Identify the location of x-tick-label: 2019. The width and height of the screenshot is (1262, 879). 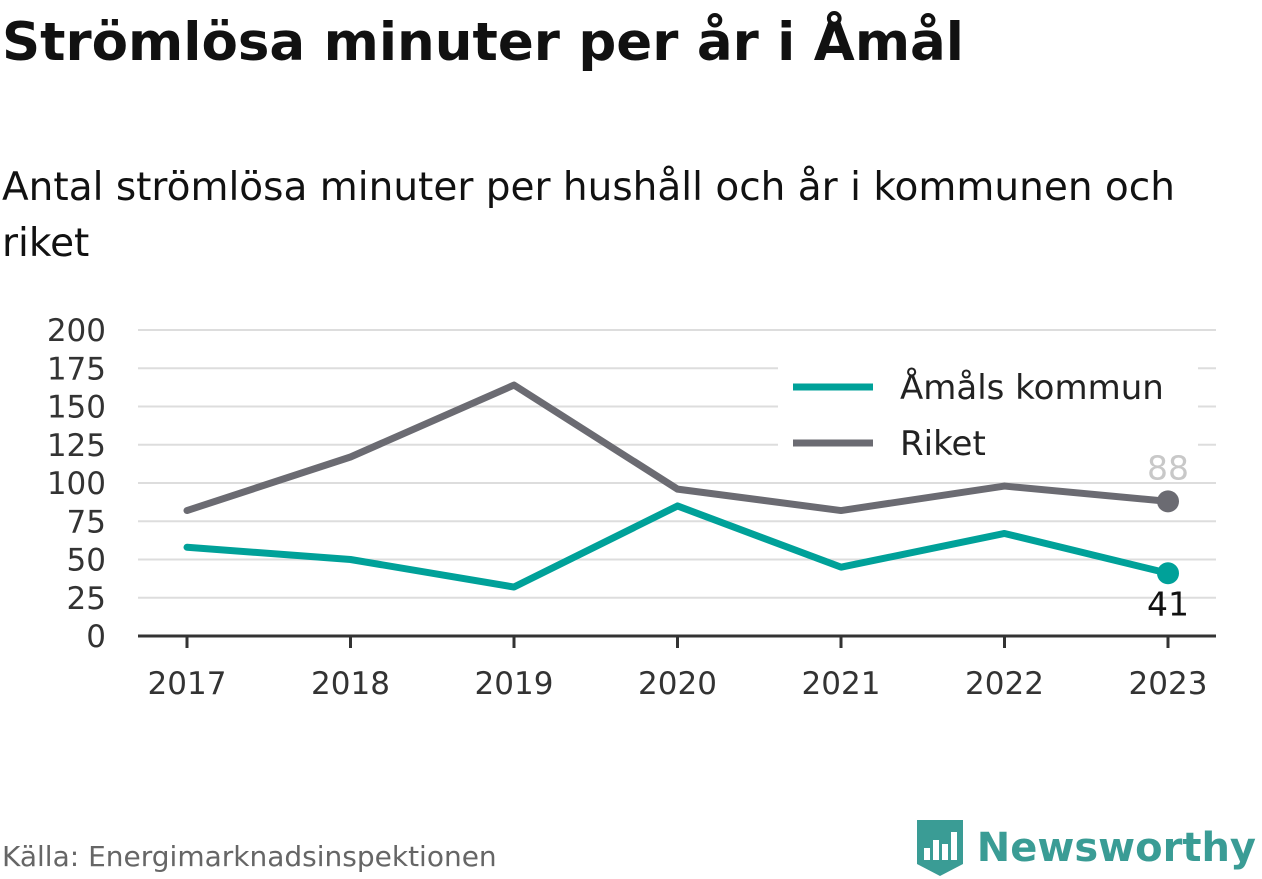
(514, 684).